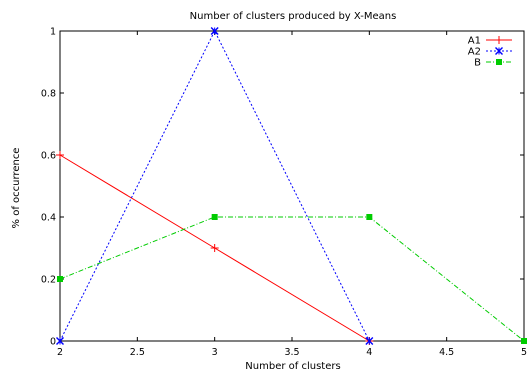 The image size is (527, 369). Describe the element at coordinates (48, 94) in the screenshot. I see `y-tick-label: 0.8` at that location.